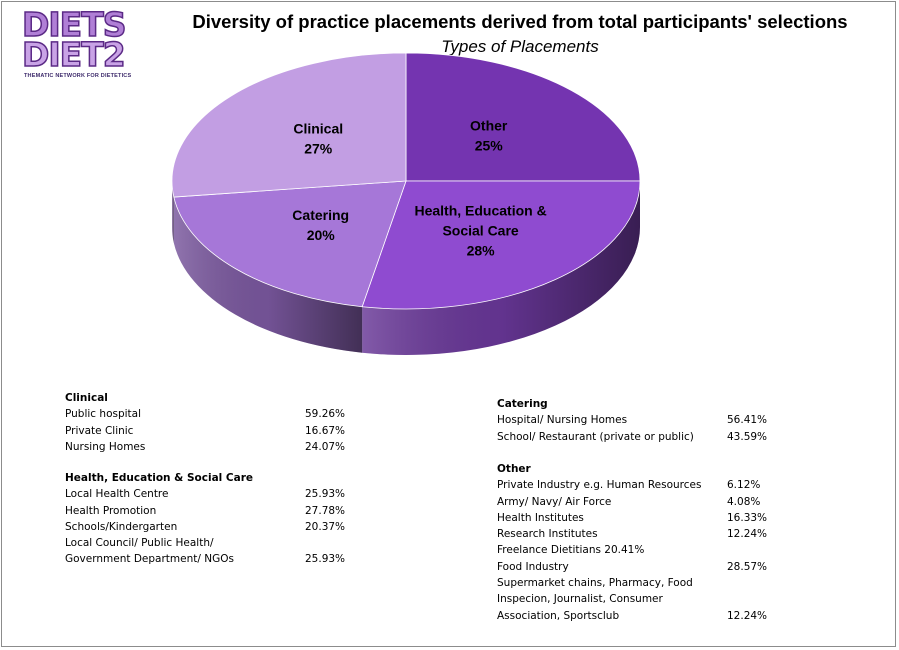  I want to click on row-label: Nursing Homes, so click(105, 446).